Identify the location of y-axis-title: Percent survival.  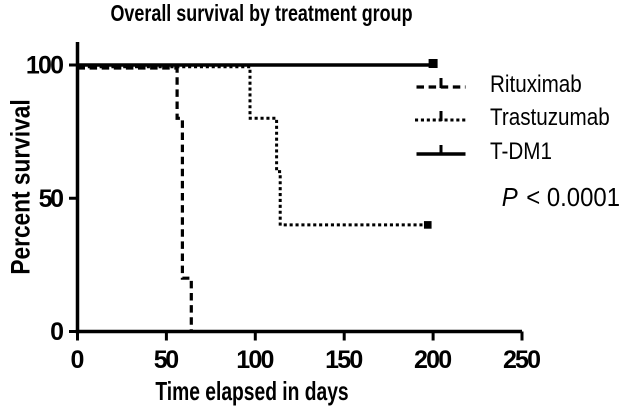
(20, 187).